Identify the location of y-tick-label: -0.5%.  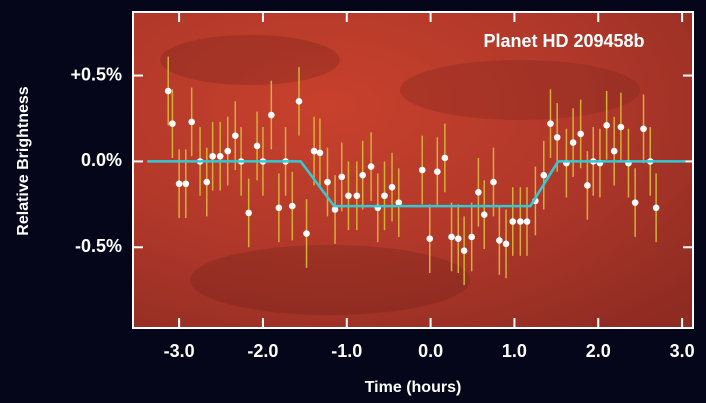
(98, 246).